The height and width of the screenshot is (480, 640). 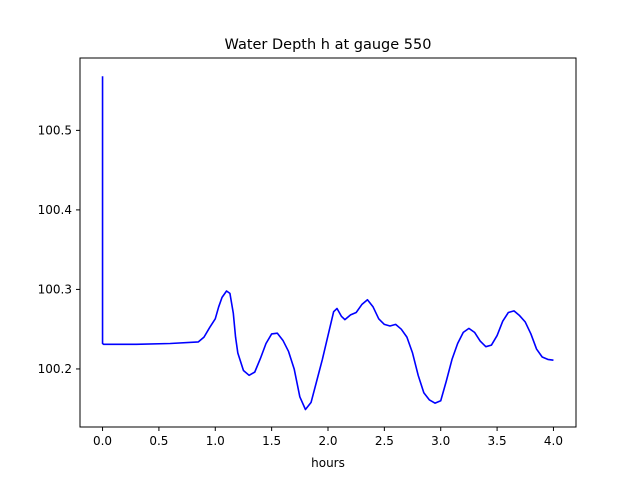 I want to click on x-tick-label: 0.5, so click(x=158, y=441).